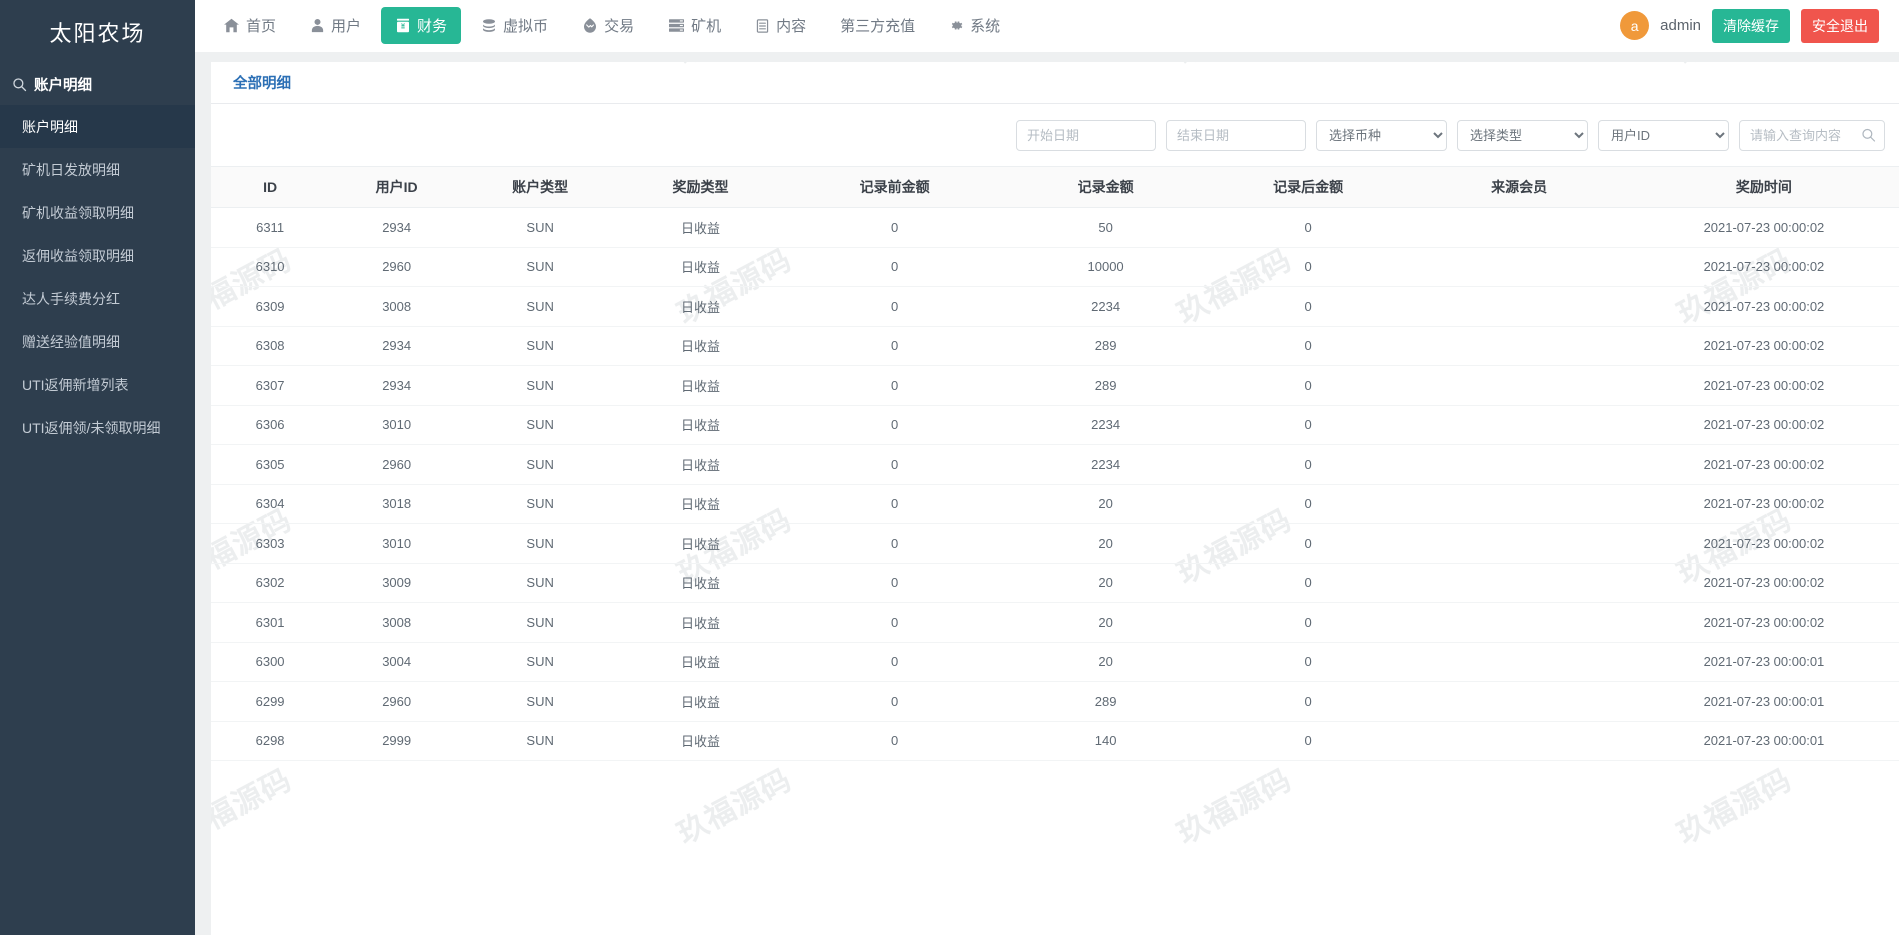 The image size is (1899, 935). Describe the element at coordinates (1105, 741) in the screenshot. I see `cell-记录金额: 140` at that location.